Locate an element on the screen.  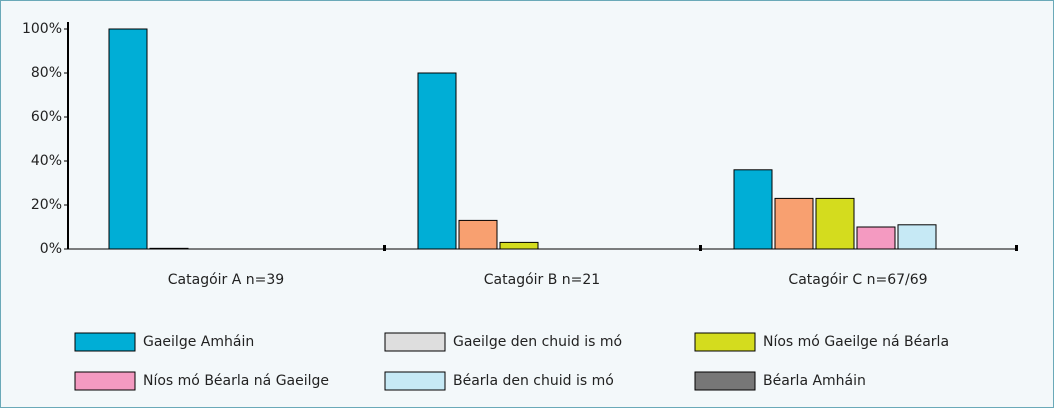
legend-label: Béarla Amháin is located at coordinates (814, 381).